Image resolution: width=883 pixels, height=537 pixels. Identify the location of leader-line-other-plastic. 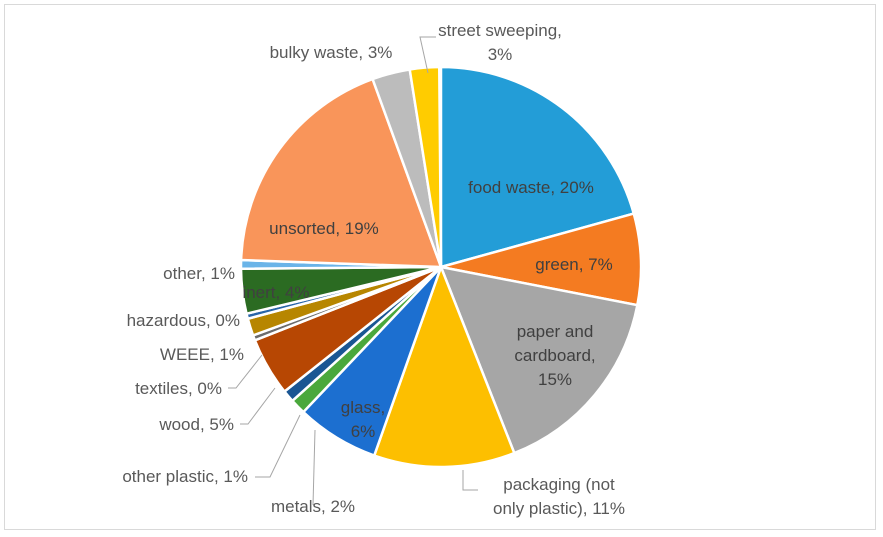
(278, 446).